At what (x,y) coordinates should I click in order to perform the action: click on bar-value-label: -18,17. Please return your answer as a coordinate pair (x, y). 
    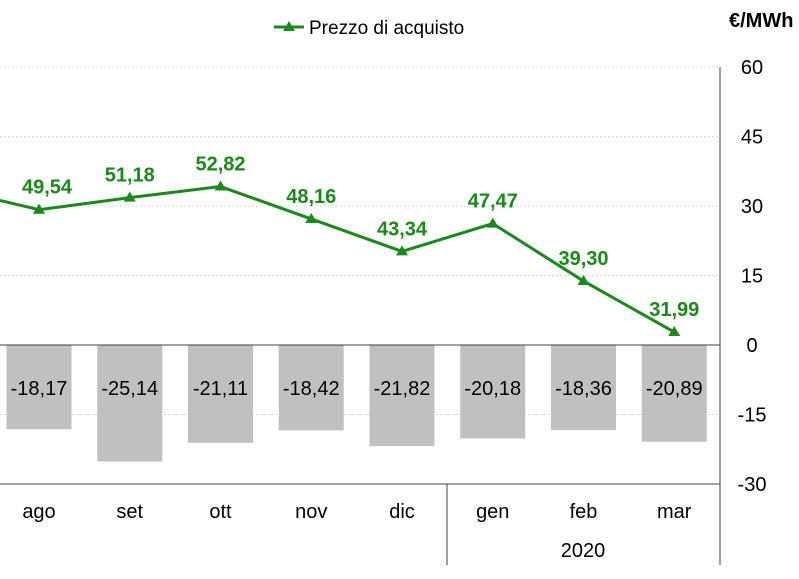
    Looking at the image, I should click on (39, 389).